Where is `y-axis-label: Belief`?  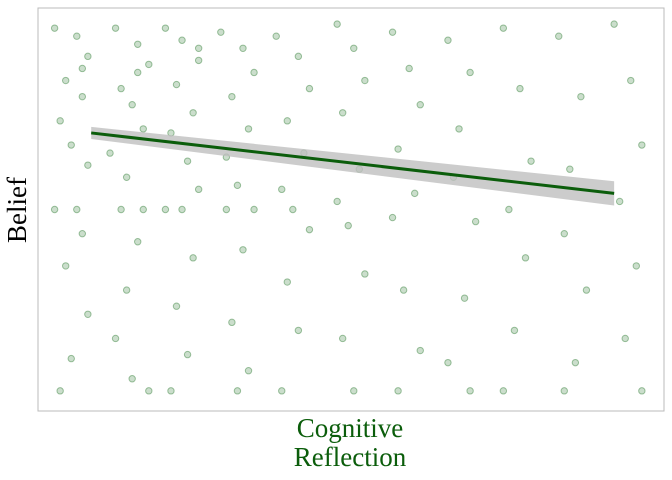
y-axis-label: Belief is located at coordinates (17, 210).